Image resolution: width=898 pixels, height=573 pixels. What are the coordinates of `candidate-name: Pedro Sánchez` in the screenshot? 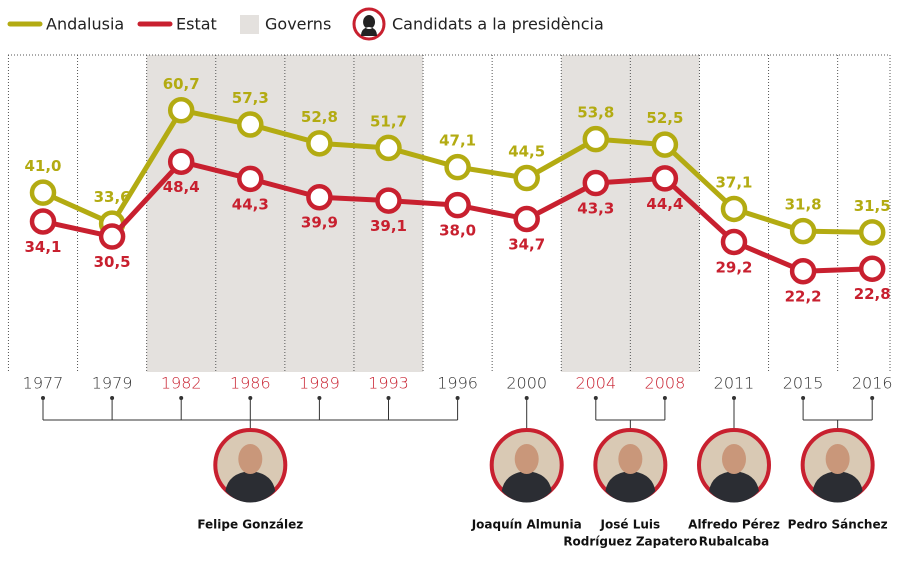 It's located at (838, 525).